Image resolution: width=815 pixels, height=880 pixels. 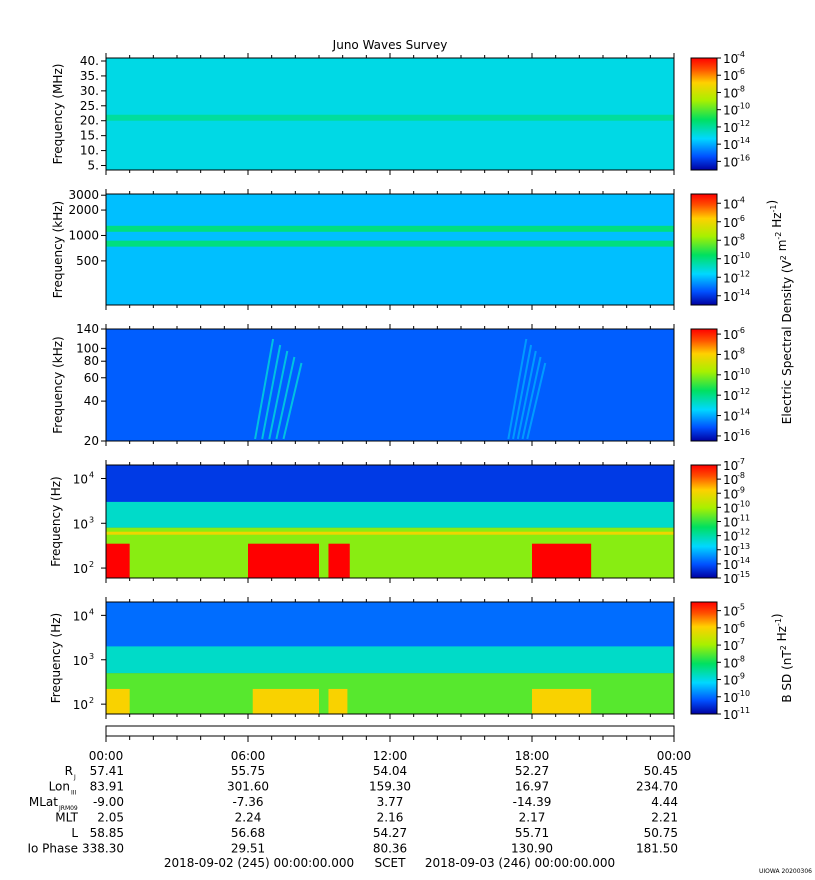 I want to click on ephemeris-label-subscript: III, so click(x=74, y=793).